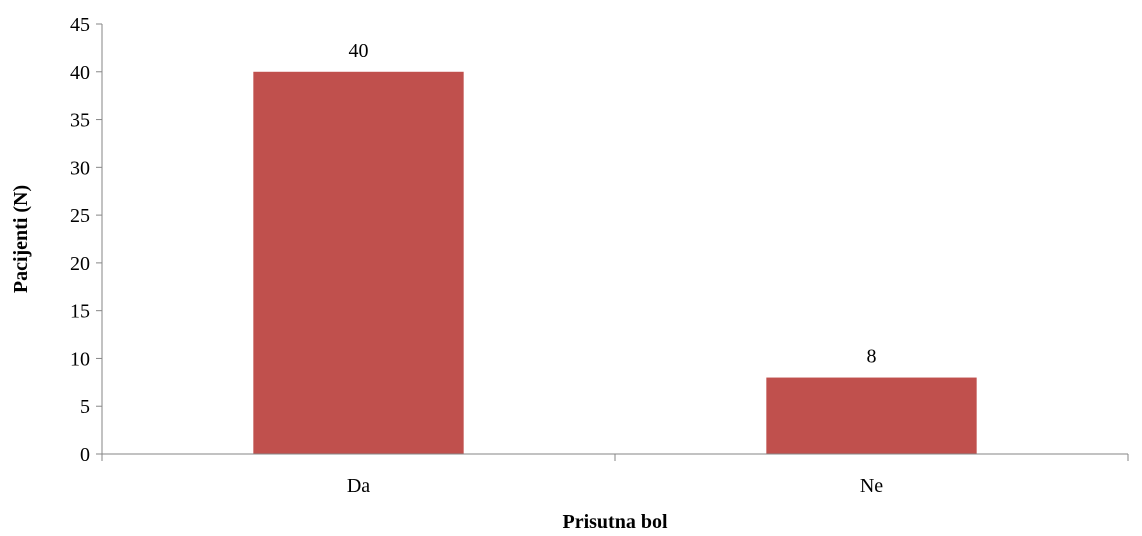 The image size is (1142, 536). Describe the element at coordinates (85, 407) in the screenshot. I see `y-tick-label: 5` at that location.